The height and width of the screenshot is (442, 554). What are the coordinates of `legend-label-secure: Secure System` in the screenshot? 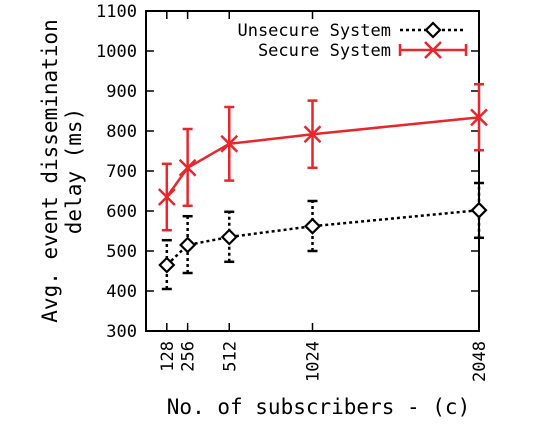 It's located at (324, 51).